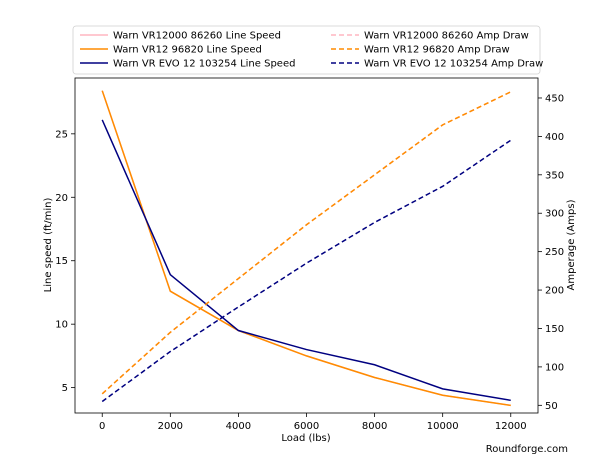 The height and width of the screenshot is (466, 600). What do you see at coordinates (204, 64) in the screenshot?
I see `legend-label: Warn VR EVO 12 103254 Line Speed` at bounding box center [204, 64].